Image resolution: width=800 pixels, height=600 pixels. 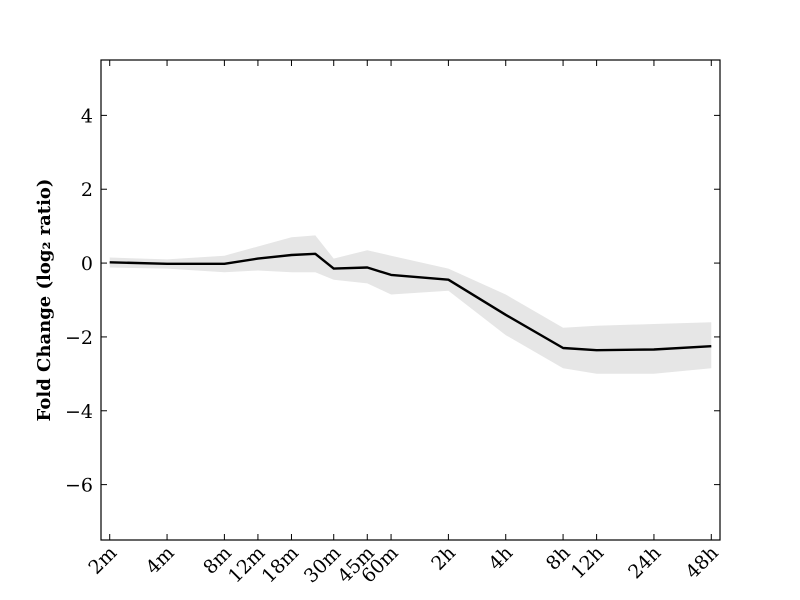 I want to click on x-tick-label: 18m, so click(x=280, y=564).